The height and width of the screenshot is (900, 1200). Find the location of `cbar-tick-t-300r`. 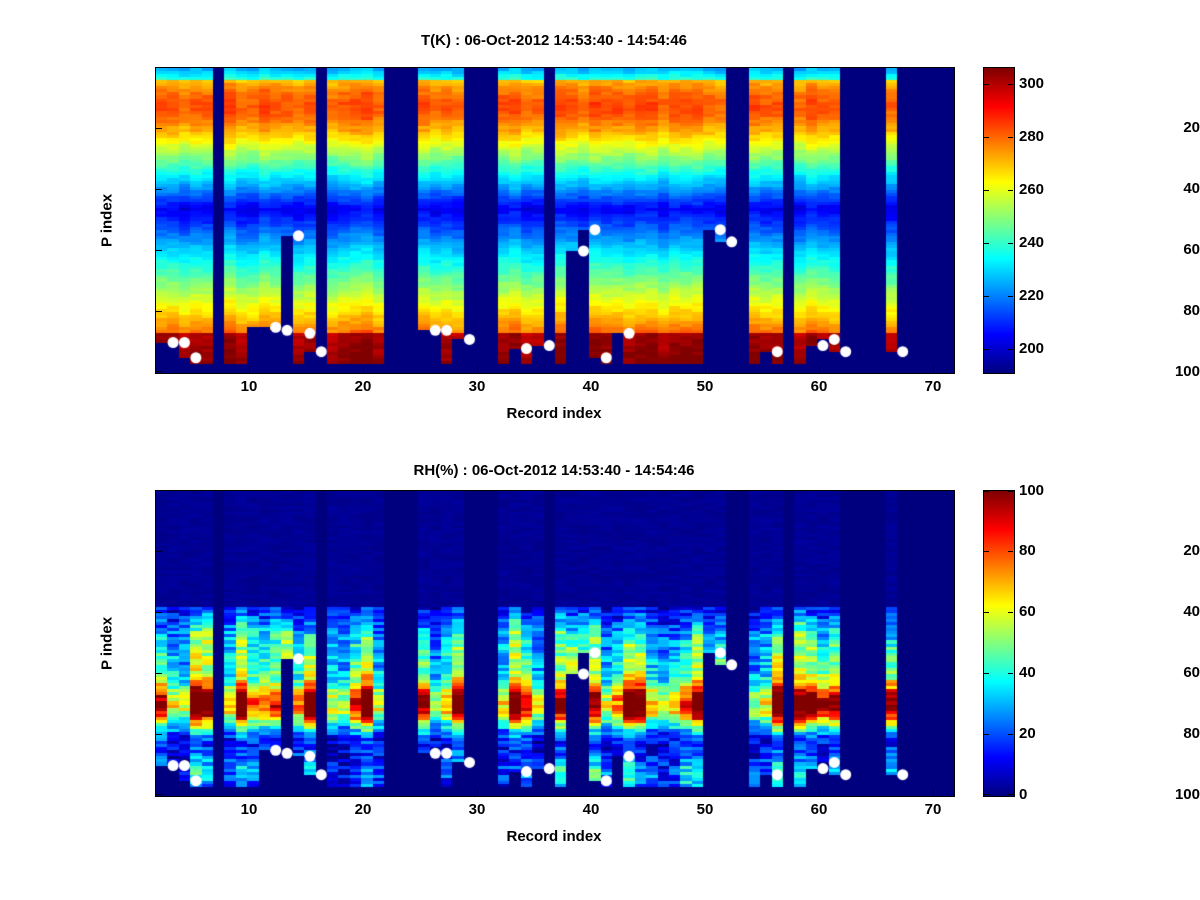

cbar-tick-t-300r is located at coordinates (1010, 84).